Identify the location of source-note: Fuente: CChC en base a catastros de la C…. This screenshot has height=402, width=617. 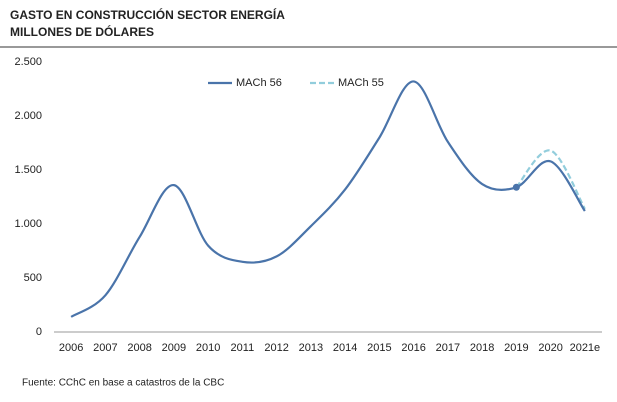
(123, 383).